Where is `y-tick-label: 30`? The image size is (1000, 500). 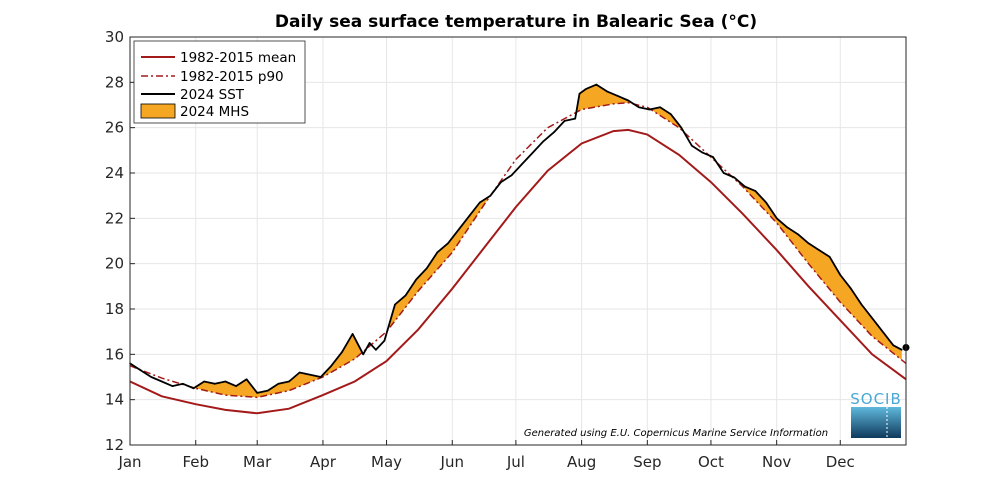 y-tick-label: 30 is located at coordinates (114, 37).